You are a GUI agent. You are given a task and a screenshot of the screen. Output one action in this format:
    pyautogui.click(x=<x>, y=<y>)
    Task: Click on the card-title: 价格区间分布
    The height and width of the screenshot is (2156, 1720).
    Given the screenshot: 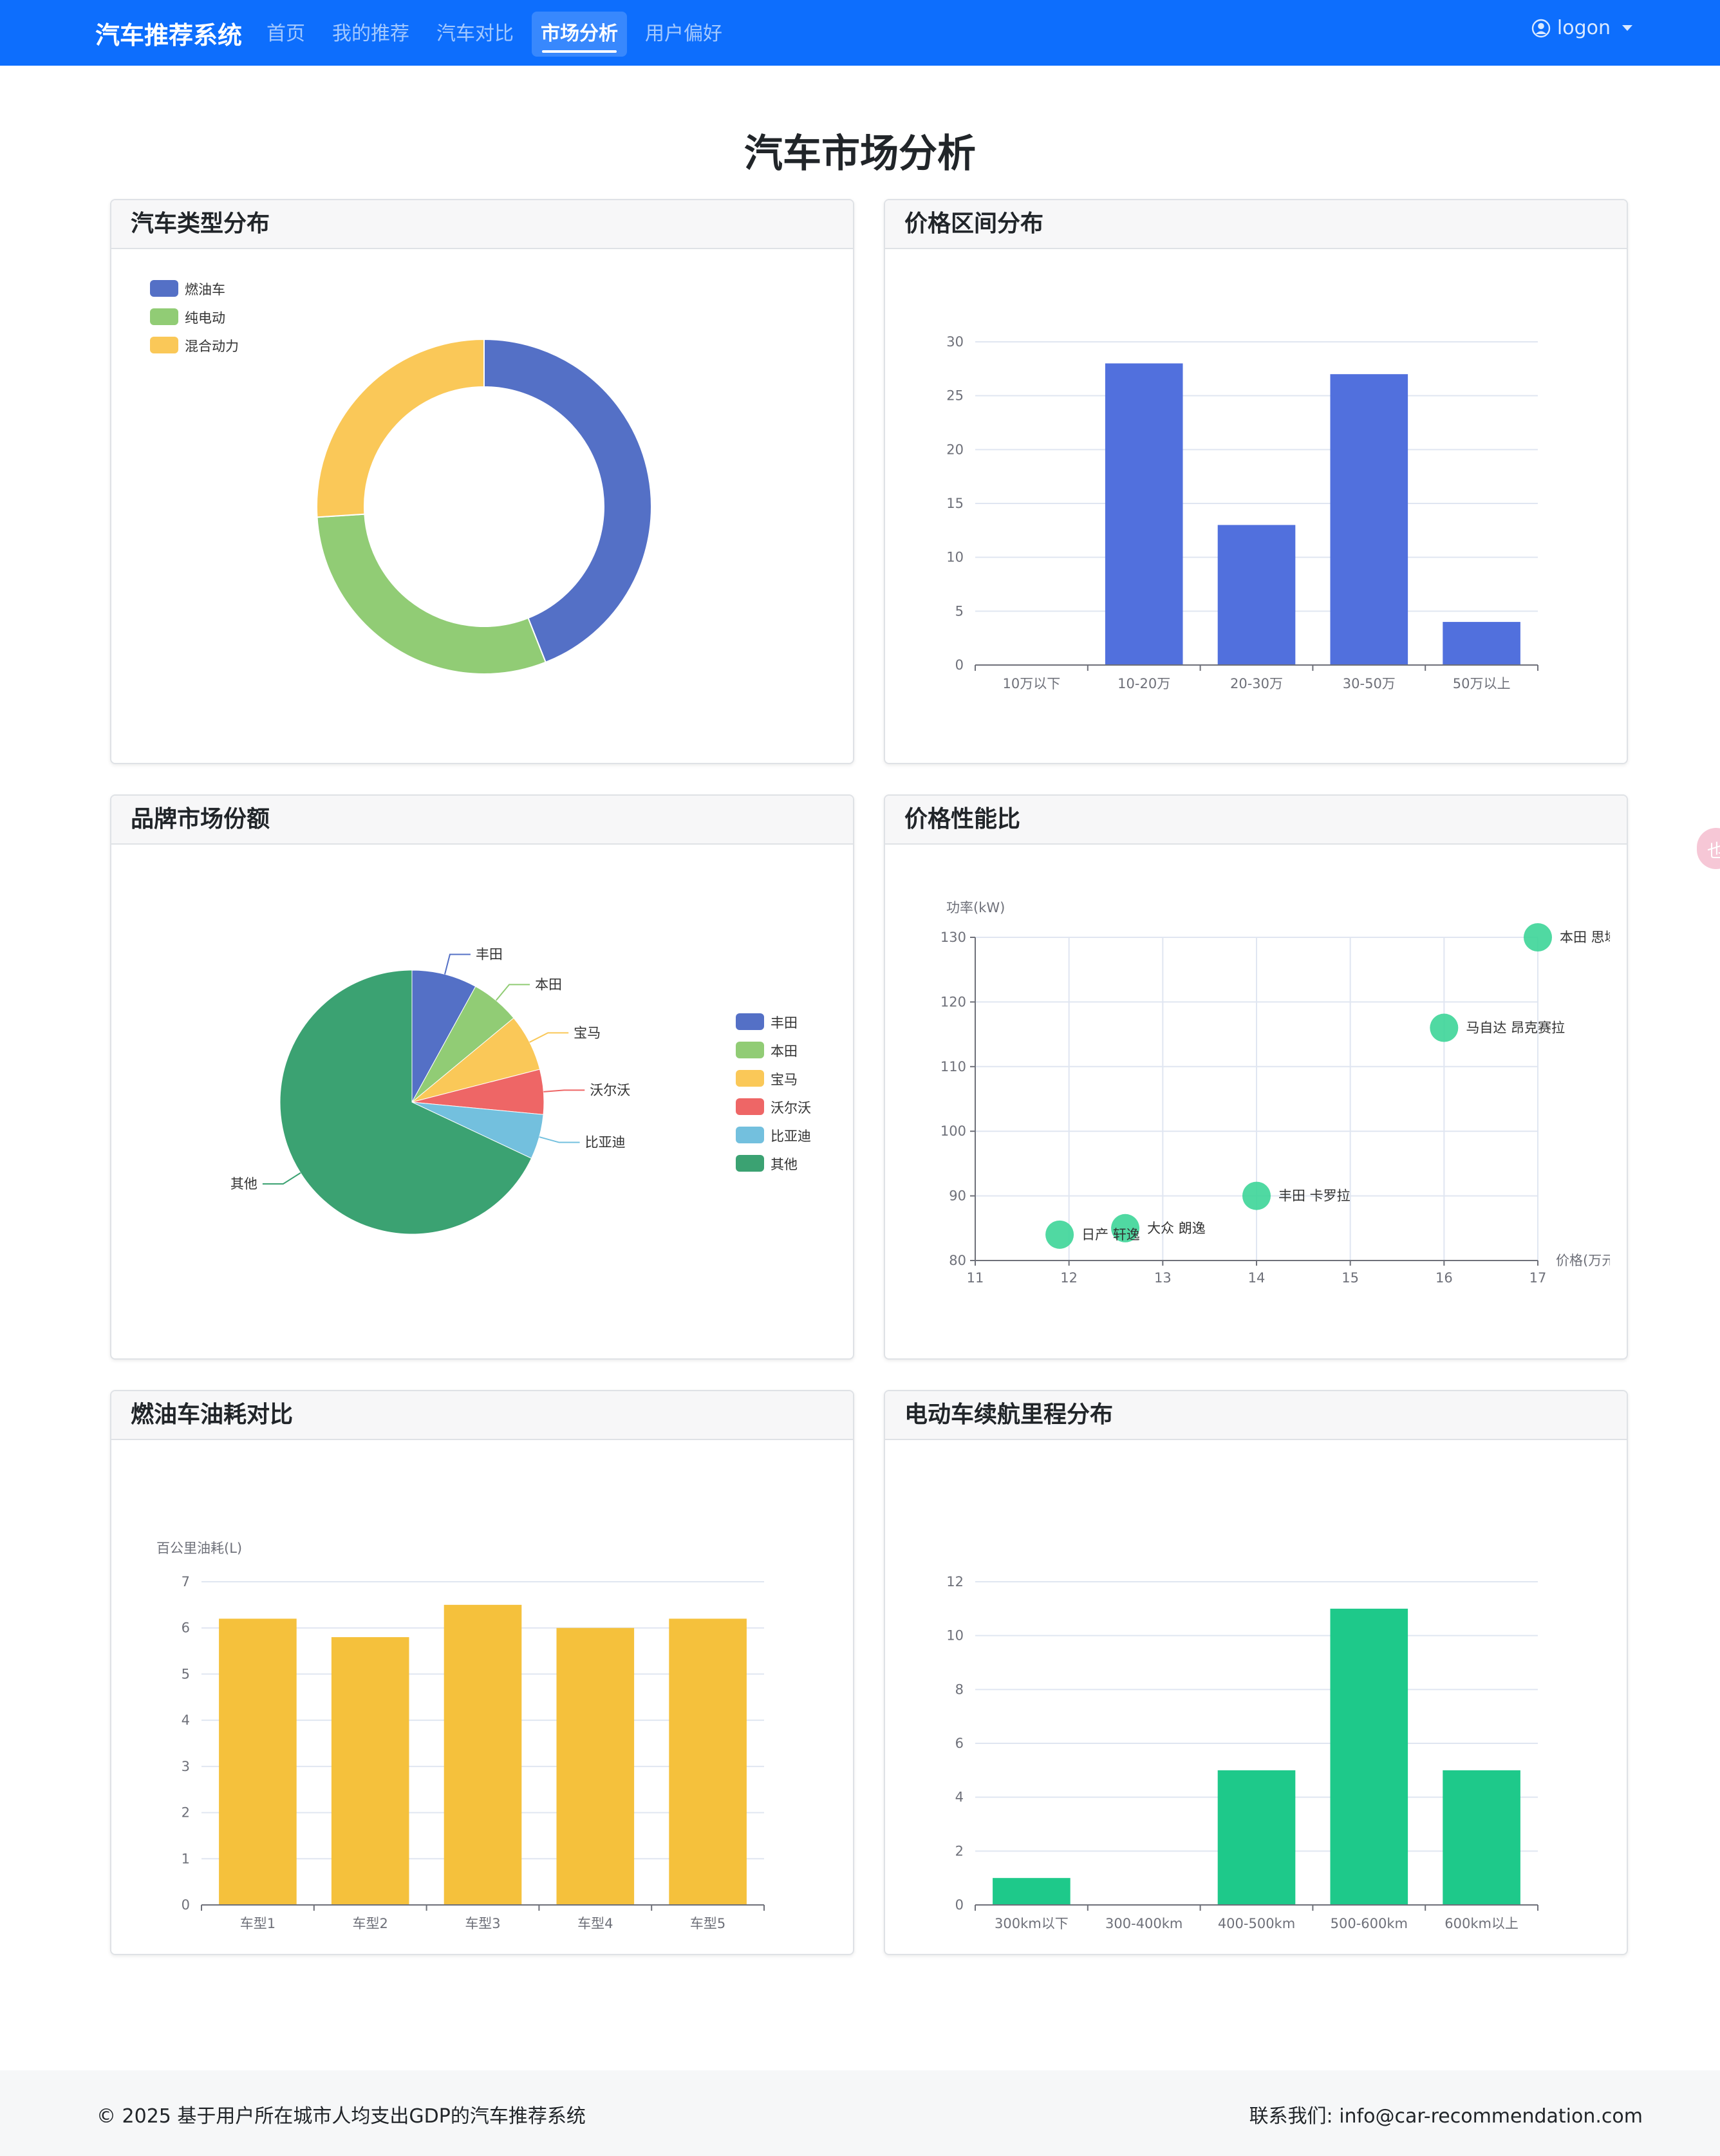 What is the action you would take?
    pyautogui.click(x=1256, y=224)
    